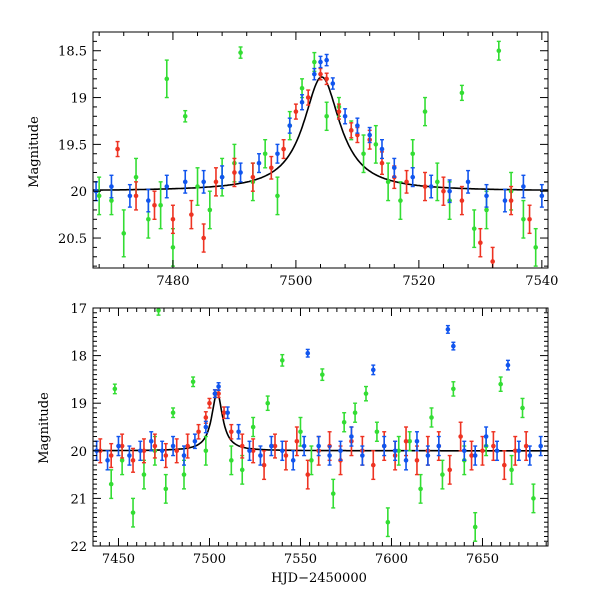 Image resolution: width=600 pixels, height=600 pixels. Describe the element at coordinates (118, 559) in the screenshot. I see `full-xtick-label: 7450` at that location.